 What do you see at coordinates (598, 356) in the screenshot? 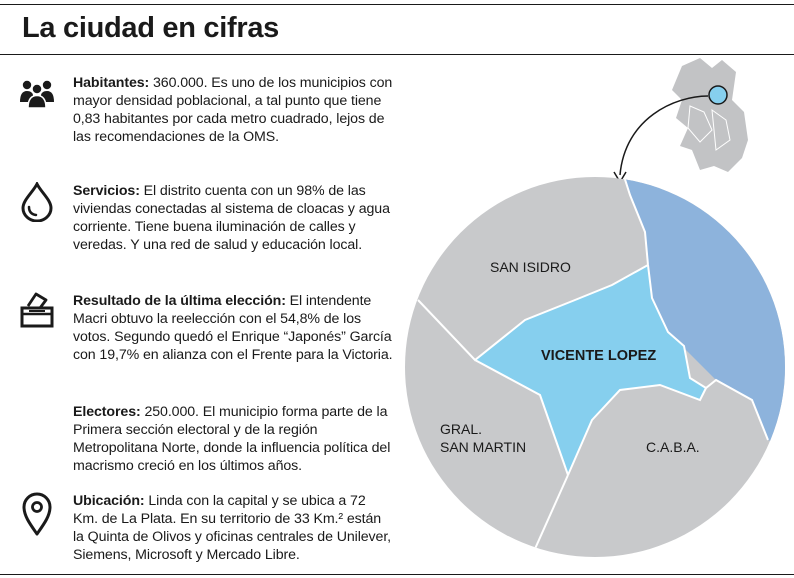
I see `label-vicente-lopez: VICENTE LOPEZ` at bounding box center [598, 356].